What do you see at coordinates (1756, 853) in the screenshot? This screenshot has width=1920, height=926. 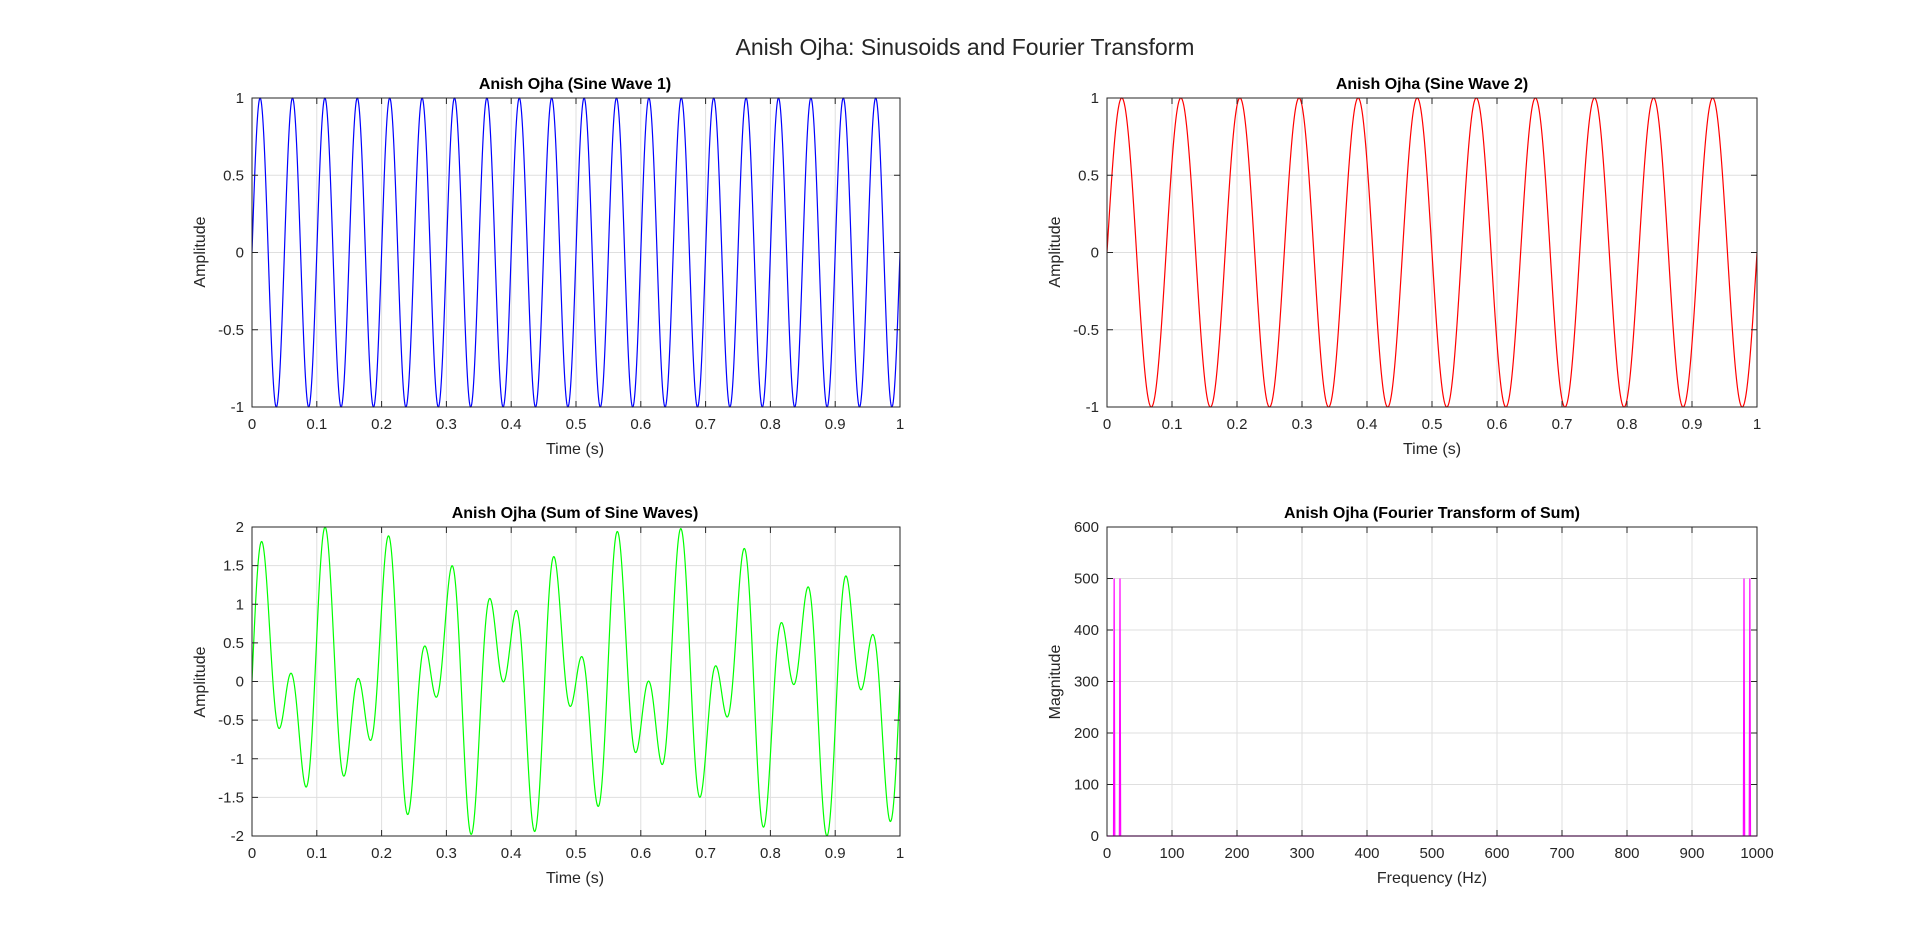 I see `x-tick-label: 1000` at bounding box center [1756, 853].